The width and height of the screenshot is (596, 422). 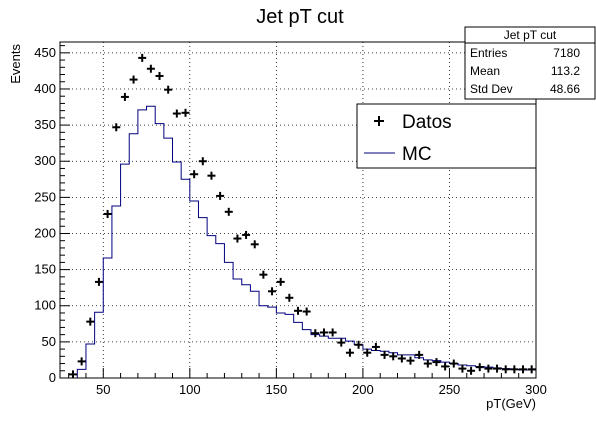 I want to click on y-tick-label: 50, so click(x=49, y=341).